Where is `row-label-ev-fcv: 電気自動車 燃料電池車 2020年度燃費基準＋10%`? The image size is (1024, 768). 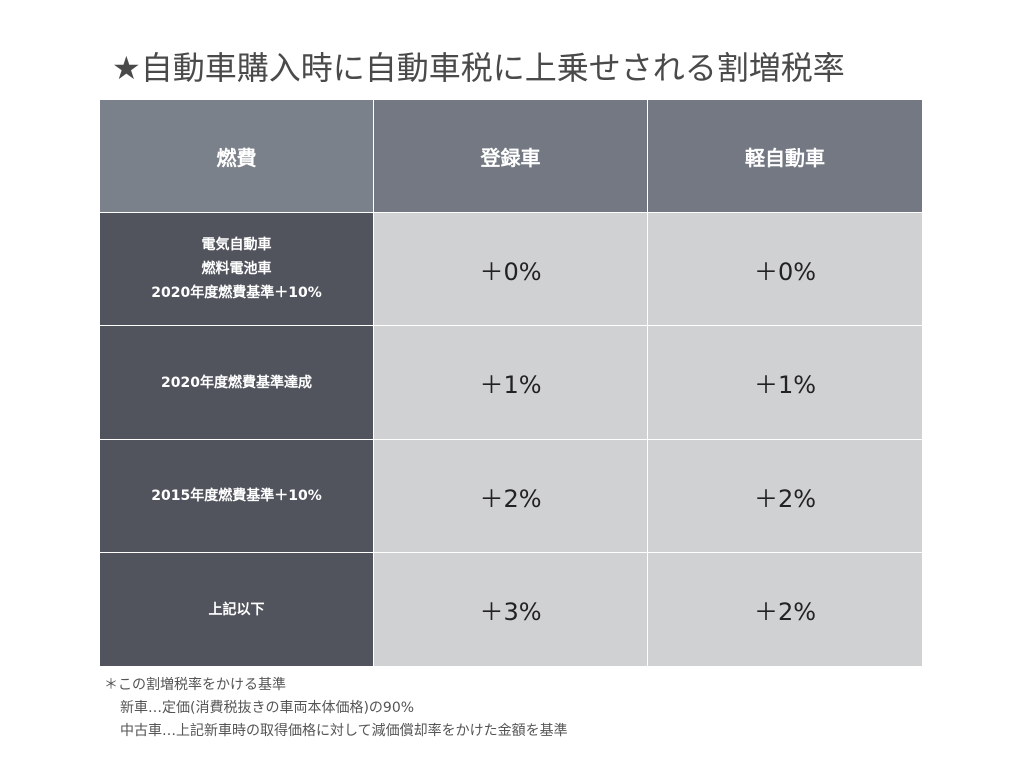
row-label-ev-fcv: 電気自動車 燃料電池車 2020年度燃費基準＋10% is located at coordinates (237, 269).